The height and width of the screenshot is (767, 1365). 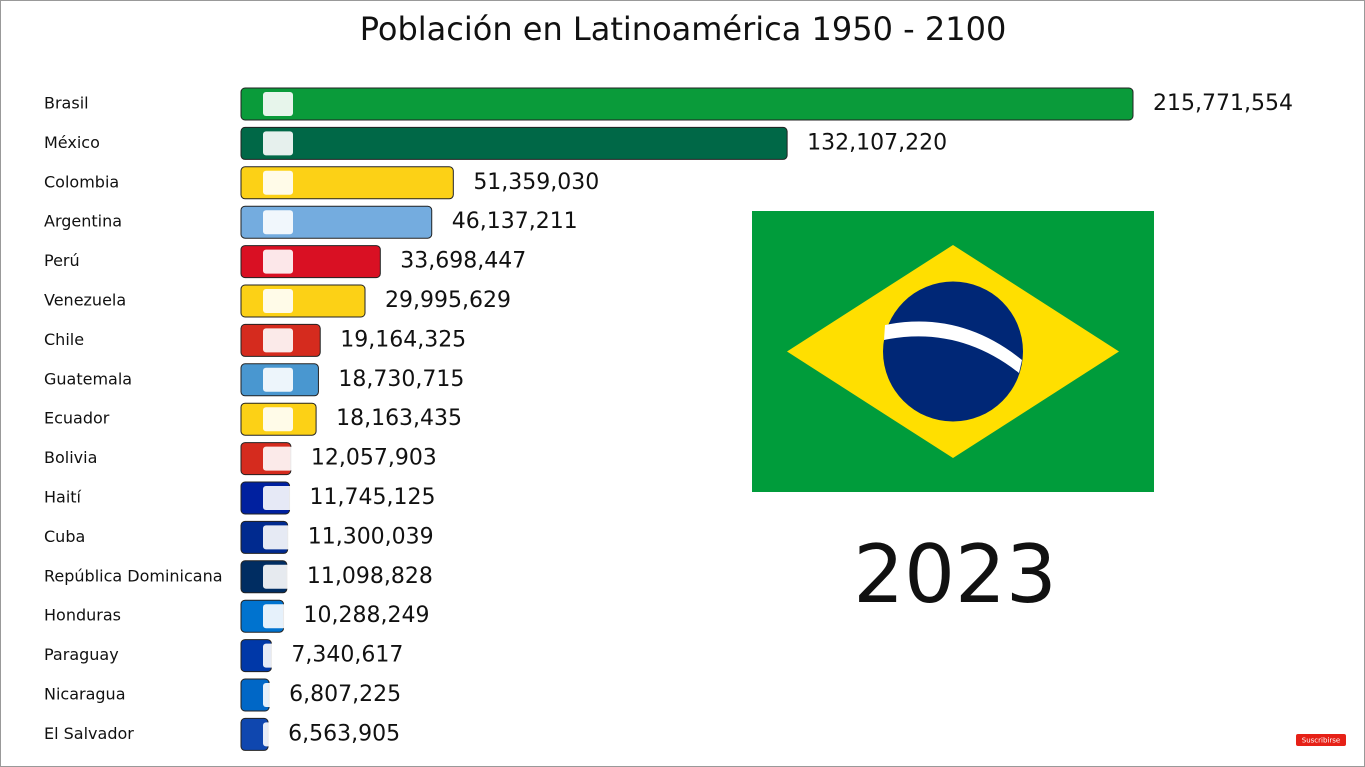 What do you see at coordinates (515, 221) in the screenshot?
I see `value-label: 46,137,211` at bounding box center [515, 221].